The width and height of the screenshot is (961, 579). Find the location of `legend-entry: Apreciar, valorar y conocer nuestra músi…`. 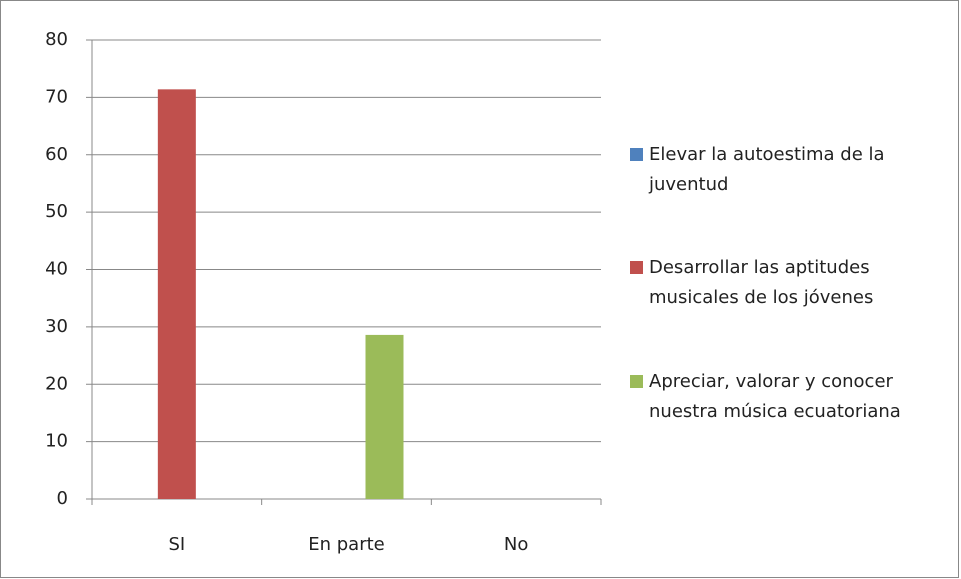

legend-entry: Apreciar, valorar y conocer nuestra músi… is located at coordinates (792, 397).